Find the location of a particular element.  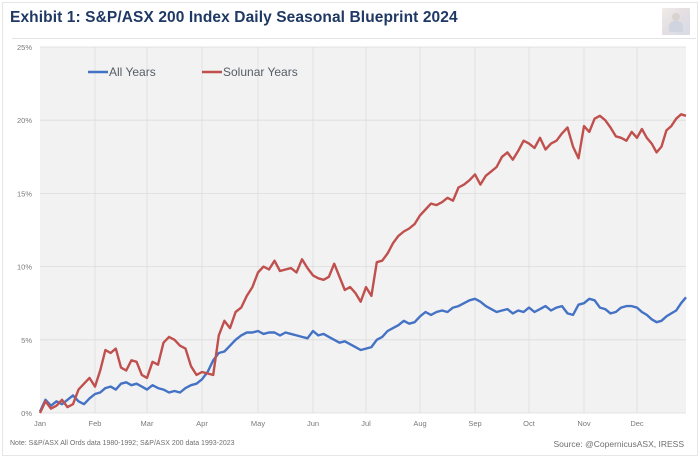

x-tick-label: Mar is located at coordinates (147, 423).